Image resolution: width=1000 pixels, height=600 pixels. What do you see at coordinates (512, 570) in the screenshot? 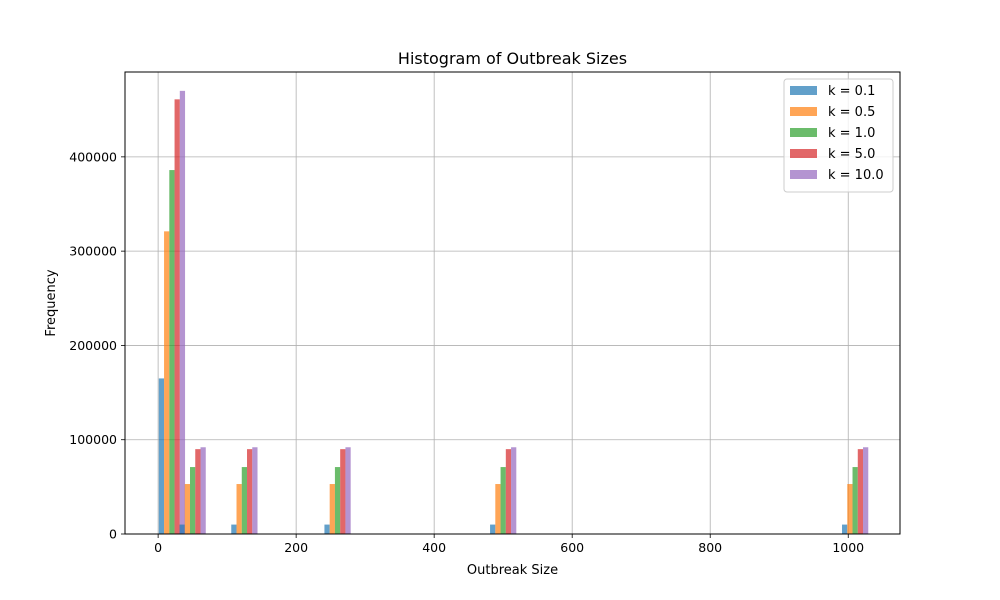
I see `x-axis-title: Outbreak Size` at bounding box center [512, 570].